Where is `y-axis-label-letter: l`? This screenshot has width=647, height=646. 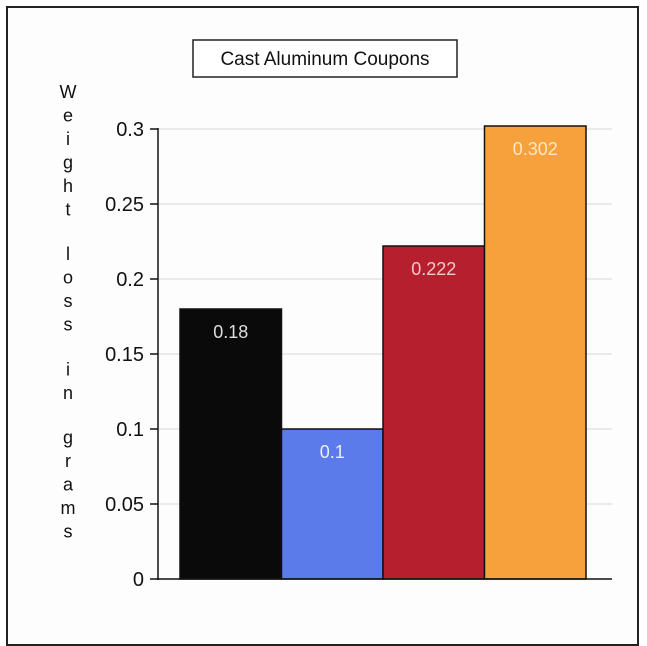
y-axis-label-letter: l is located at coordinates (68, 254).